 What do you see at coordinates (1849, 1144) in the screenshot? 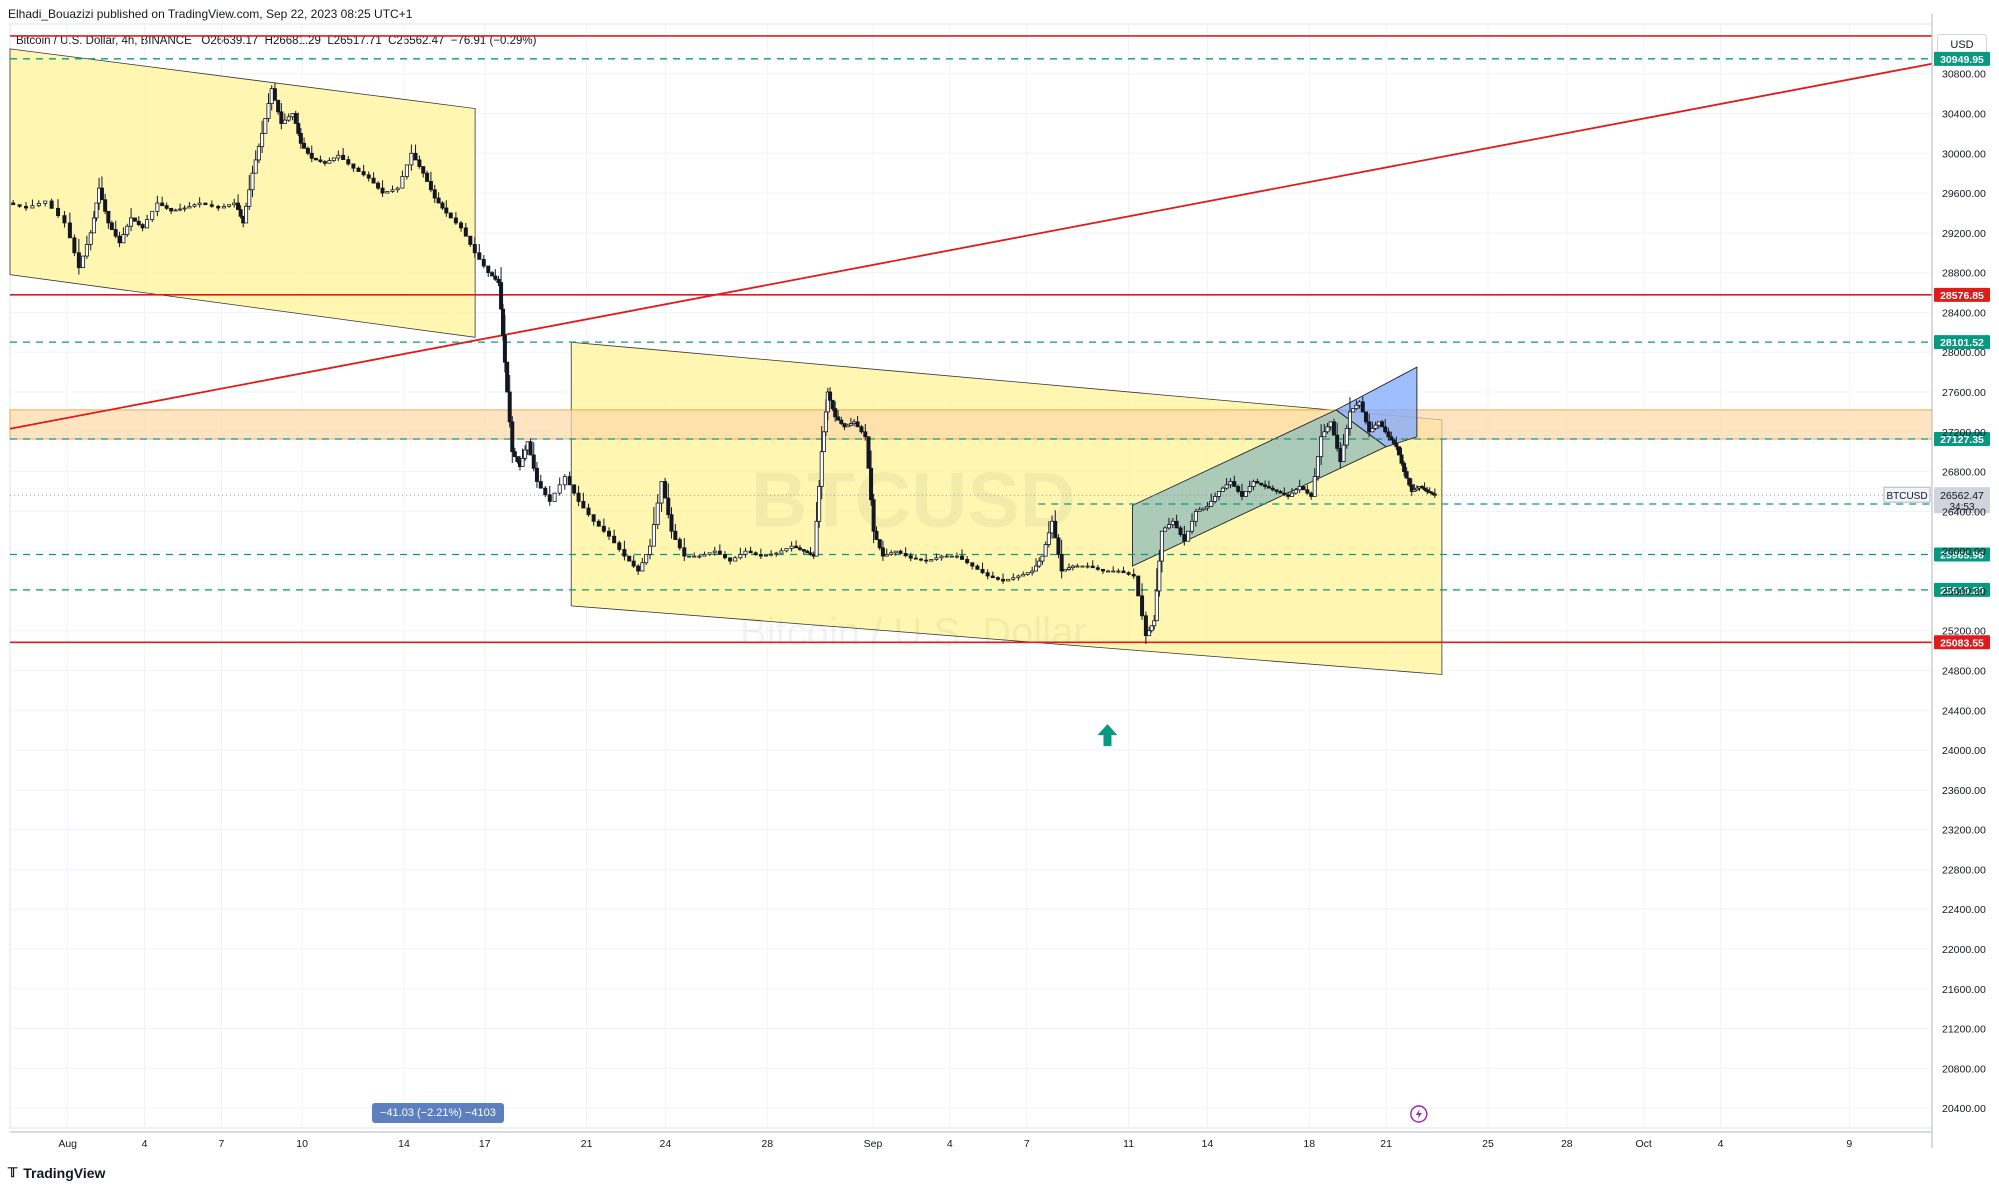
I see `x-tick-label: 9` at bounding box center [1849, 1144].